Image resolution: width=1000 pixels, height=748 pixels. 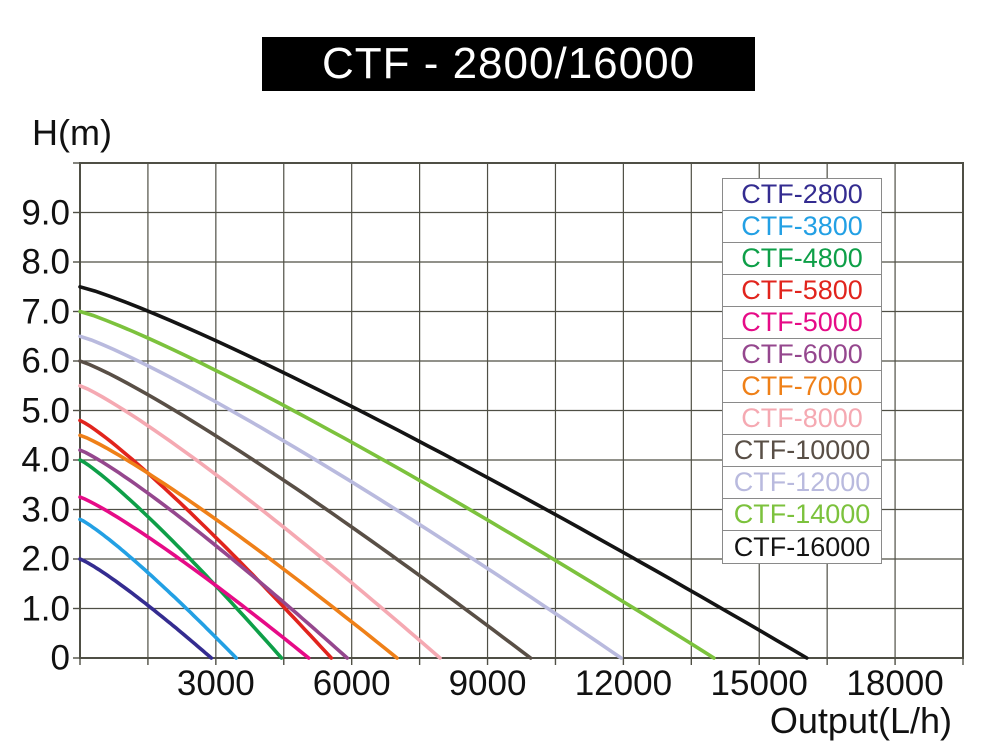 I want to click on x-tick-label: 3000, so click(x=215, y=683).